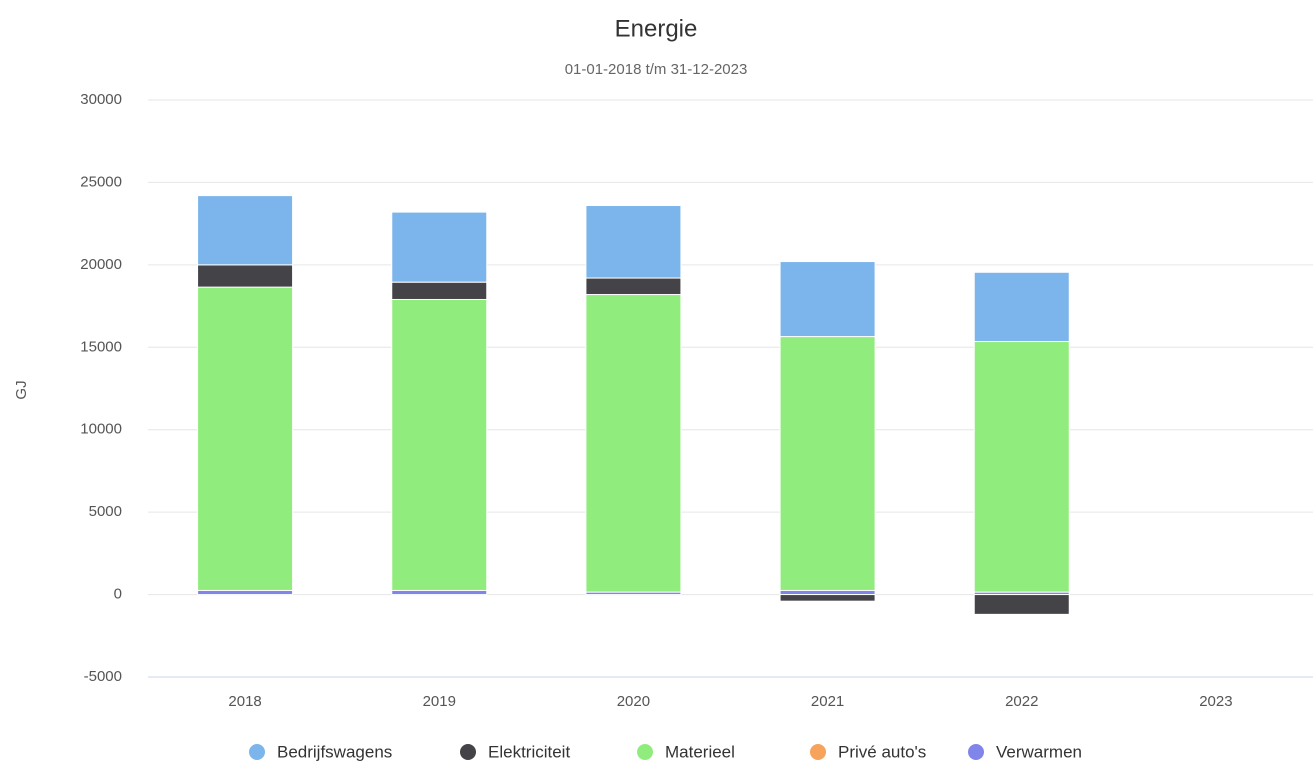  I want to click on x-tick-label: 2020, so click(633, 701).